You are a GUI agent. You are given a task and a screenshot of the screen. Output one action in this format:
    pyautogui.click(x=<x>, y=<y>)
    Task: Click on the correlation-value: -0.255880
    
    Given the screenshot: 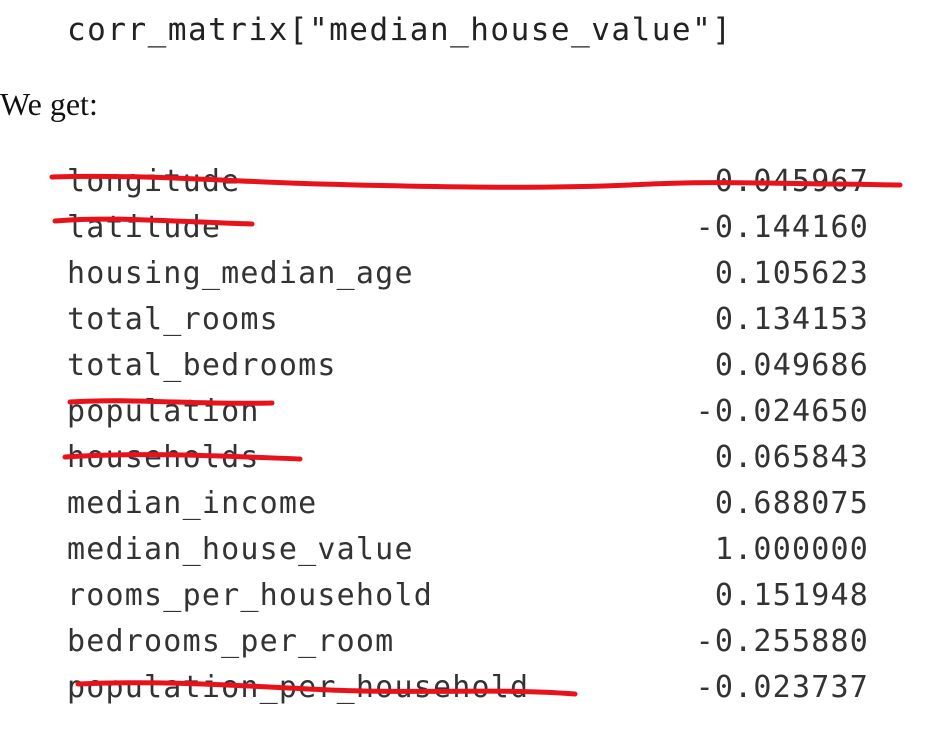 What is the action you would take?
    pyautogui.click(x=782, y=641)
    